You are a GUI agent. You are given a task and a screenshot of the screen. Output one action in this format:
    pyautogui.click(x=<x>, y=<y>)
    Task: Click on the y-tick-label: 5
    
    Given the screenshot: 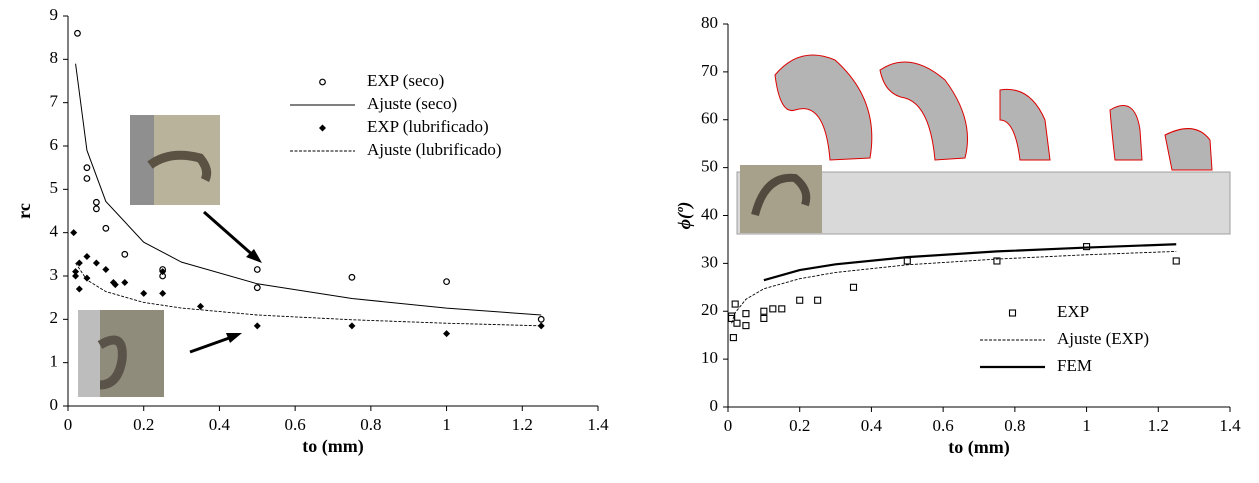 What is the action you would take?
    pyautogui.click(x=54, y=187)
    